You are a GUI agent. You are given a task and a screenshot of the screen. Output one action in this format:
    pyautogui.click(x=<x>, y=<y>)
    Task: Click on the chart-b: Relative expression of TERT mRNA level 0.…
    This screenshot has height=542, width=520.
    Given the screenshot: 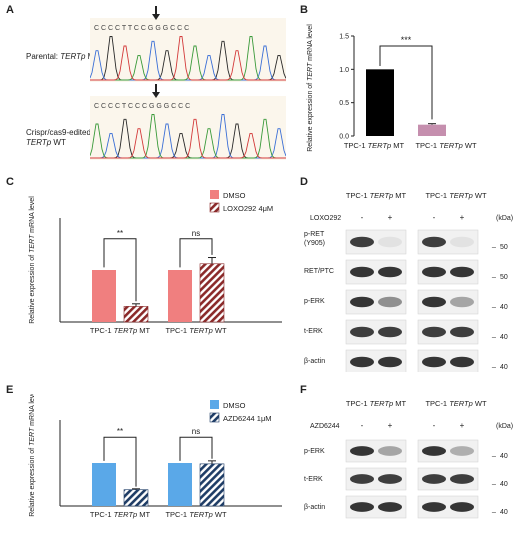 What is the action you would take?
    pyautogui.click(x=392, y=88)
    